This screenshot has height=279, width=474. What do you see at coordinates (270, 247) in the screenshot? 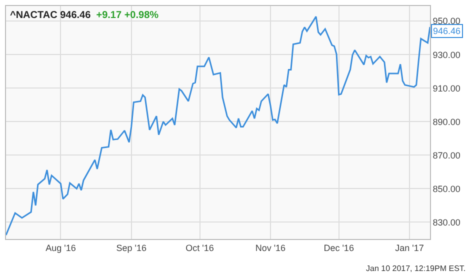
I see `x-tick-label: Nov '16` at bounding box center [270, 247].